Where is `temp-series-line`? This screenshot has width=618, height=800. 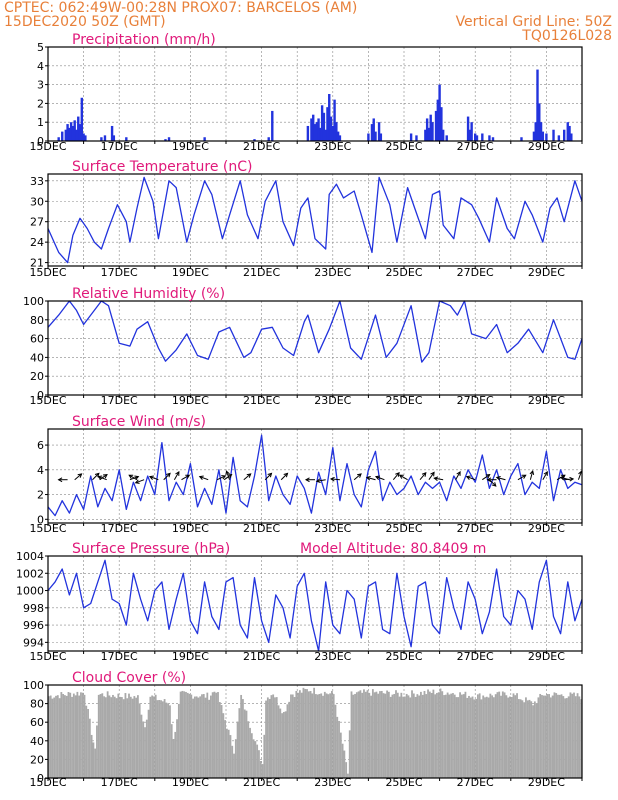 temp-series-line is located at coordinates (315, 220).